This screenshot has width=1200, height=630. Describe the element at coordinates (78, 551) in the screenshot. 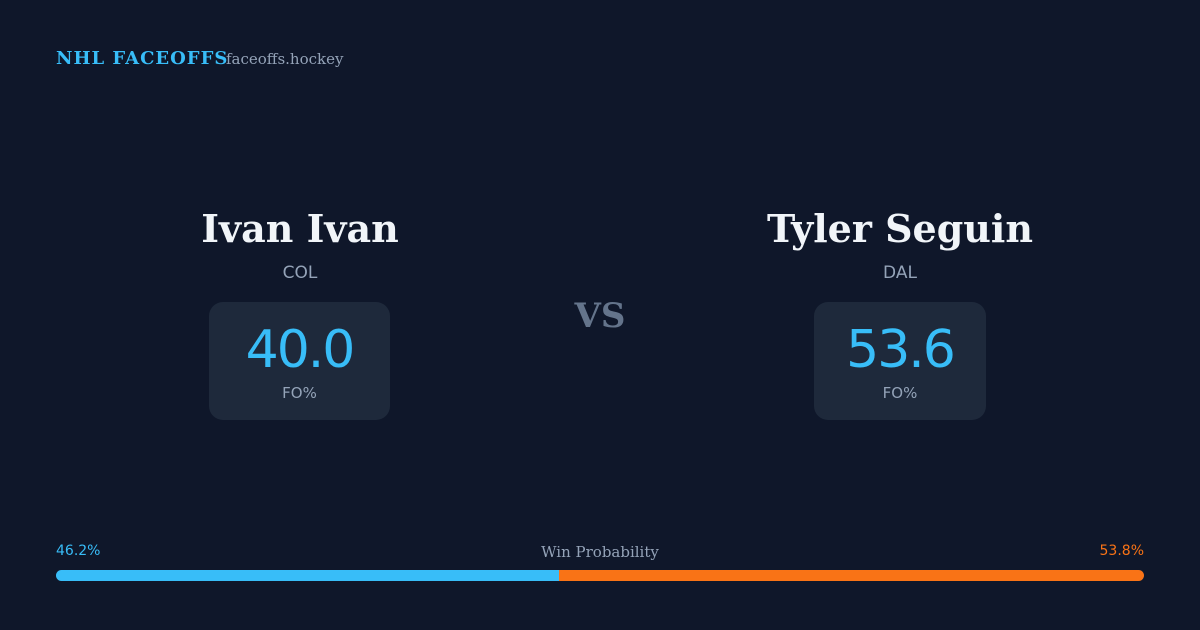

I see `home-probability: 46.2%` at that location.